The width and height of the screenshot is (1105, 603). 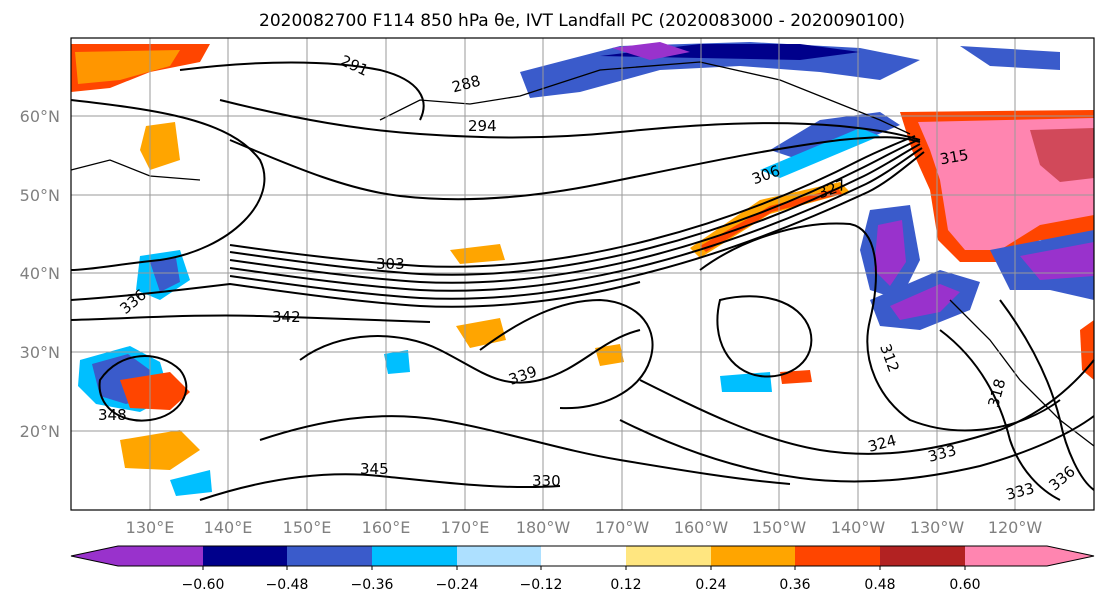 I want to click on contour-label: 294, so click(x=482, y=126).